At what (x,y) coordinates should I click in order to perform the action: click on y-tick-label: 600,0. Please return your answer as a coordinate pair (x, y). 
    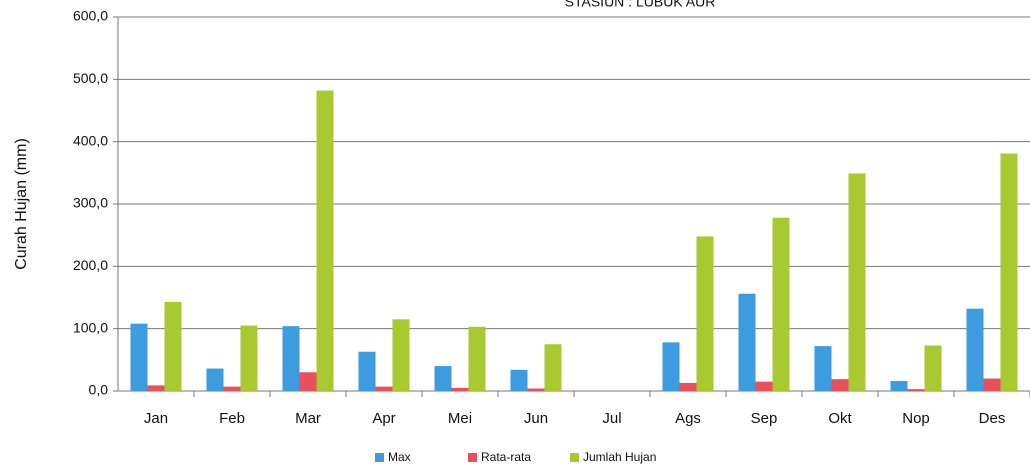
    Looking at the image, I should click on (90, 16).